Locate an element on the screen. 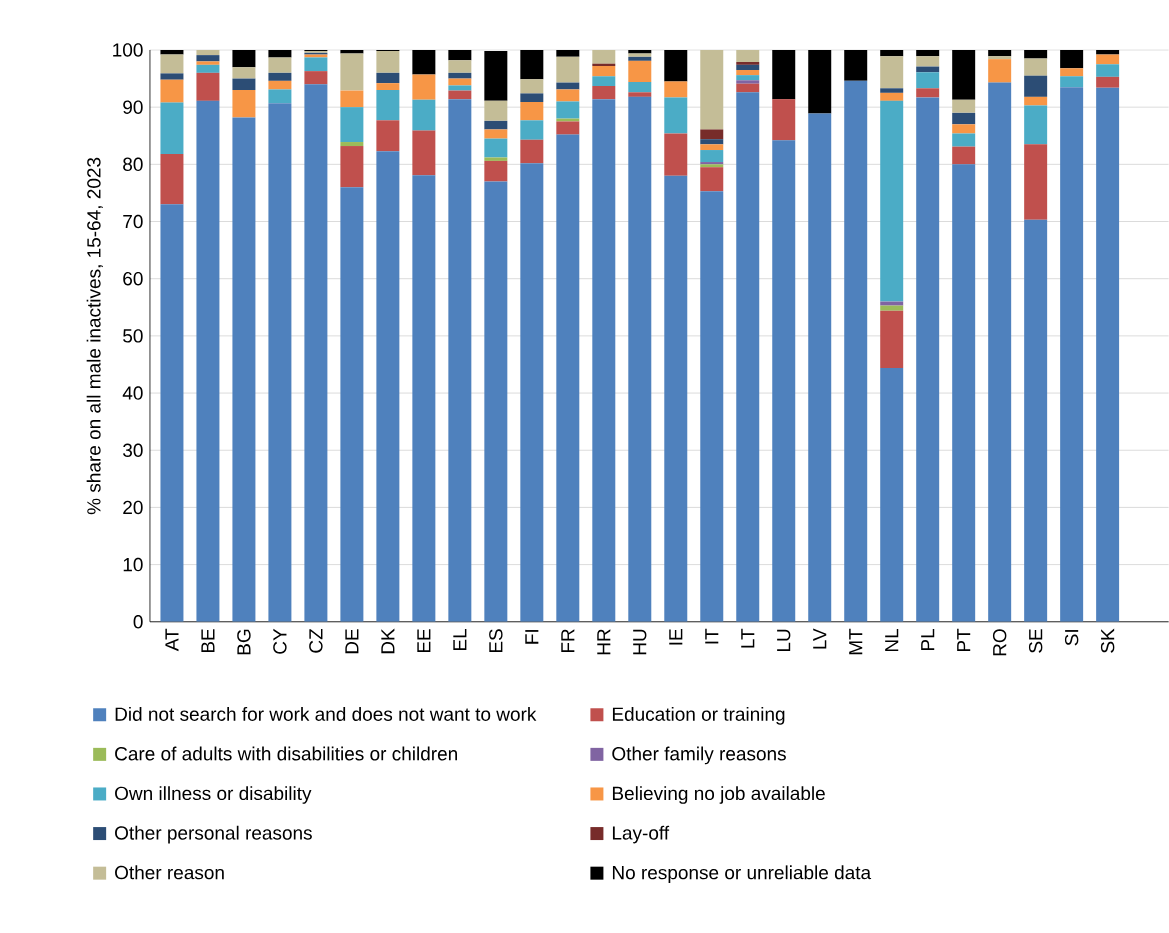 The image size is (1169, 933). x-tick-label: DE is located at coordinates (352, 641).